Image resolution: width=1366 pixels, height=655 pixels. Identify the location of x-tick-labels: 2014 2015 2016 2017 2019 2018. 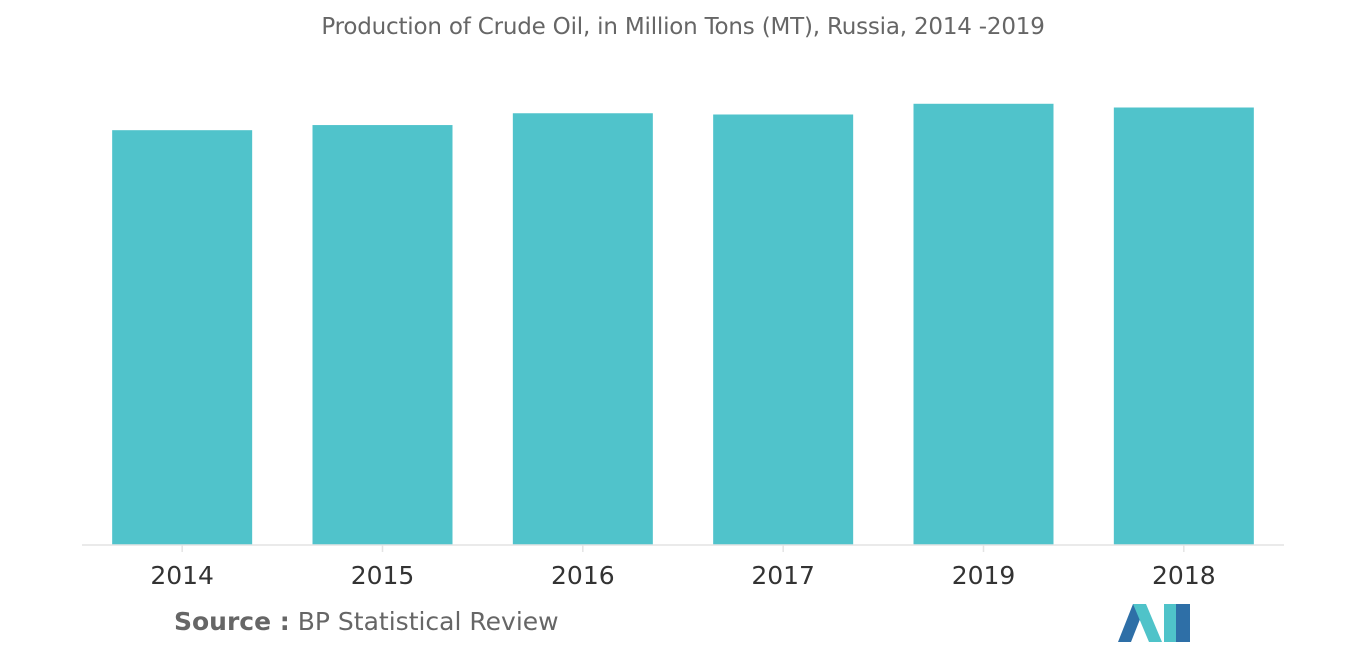
(682, 575).